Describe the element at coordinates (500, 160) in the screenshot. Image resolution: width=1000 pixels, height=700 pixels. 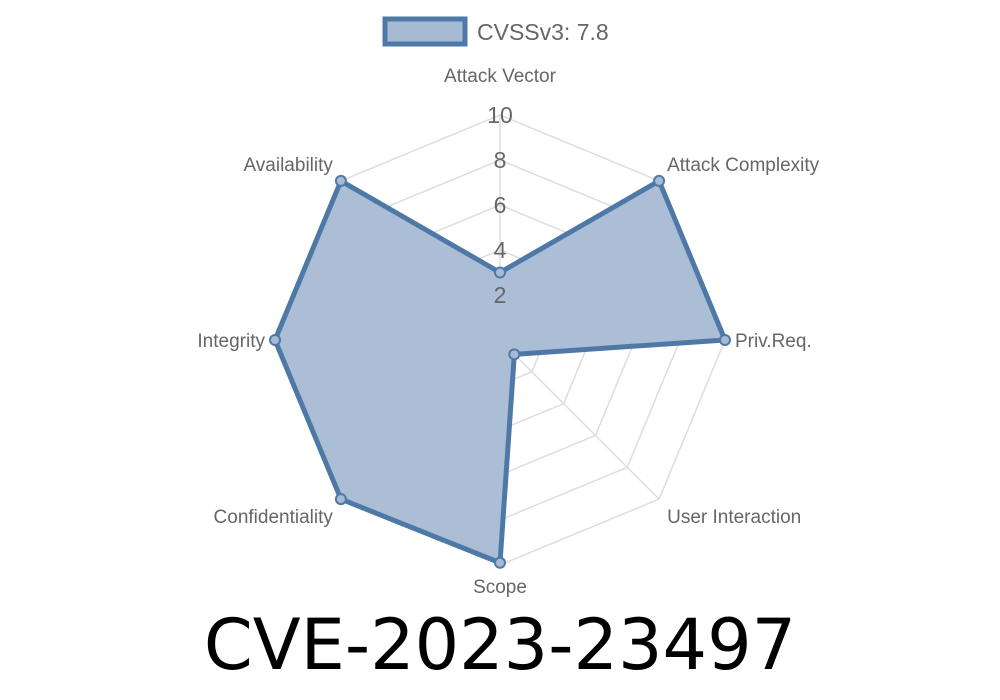
I see `tick-label: 8` at that location.